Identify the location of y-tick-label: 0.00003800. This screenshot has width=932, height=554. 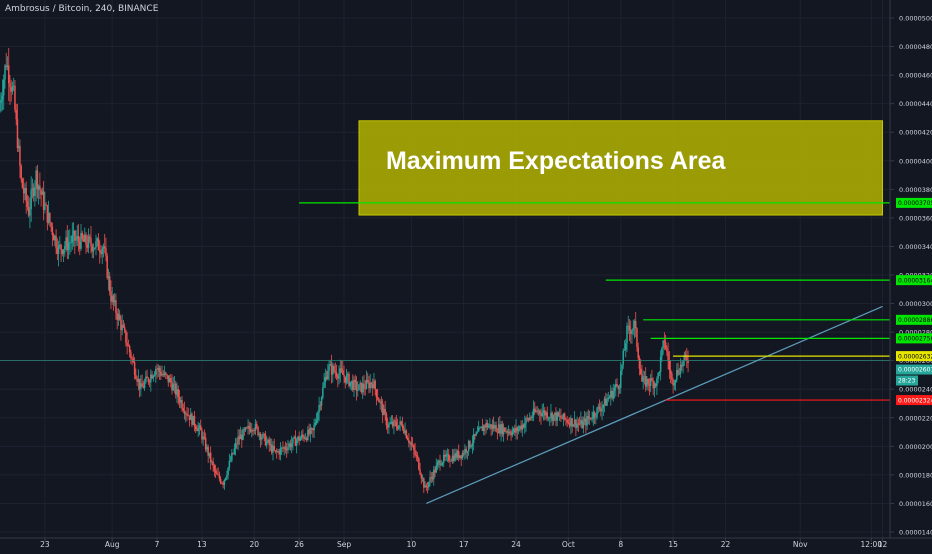
(915, 190).